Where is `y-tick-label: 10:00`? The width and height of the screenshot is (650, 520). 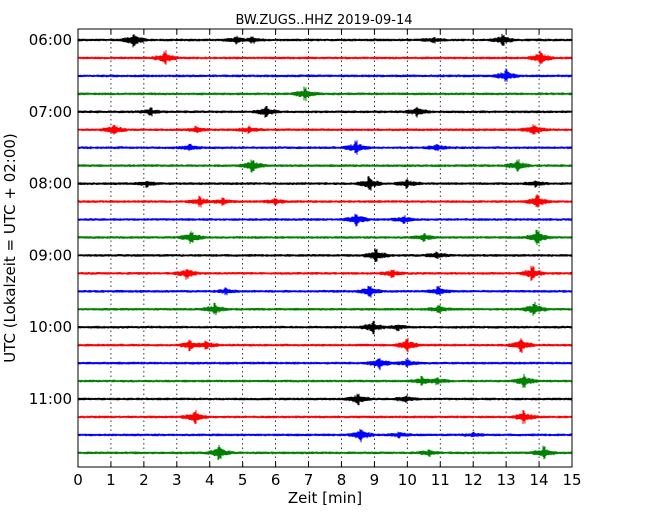
y-tick-label: 10:00 is located at coordinates (50, 327).